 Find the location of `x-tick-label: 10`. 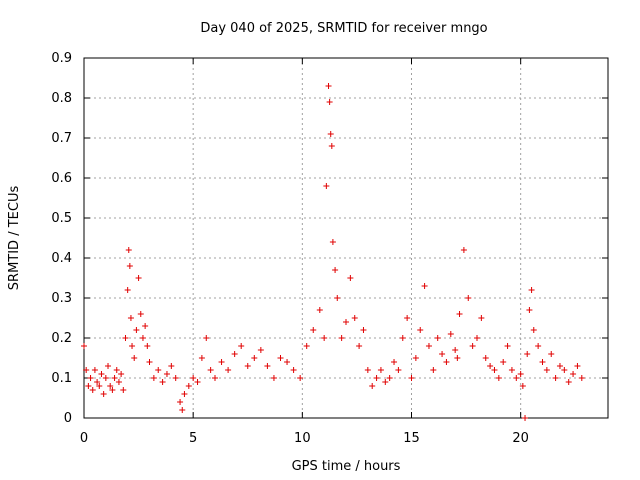

x-tick-label: 10 is located at coordinates (302, 438).